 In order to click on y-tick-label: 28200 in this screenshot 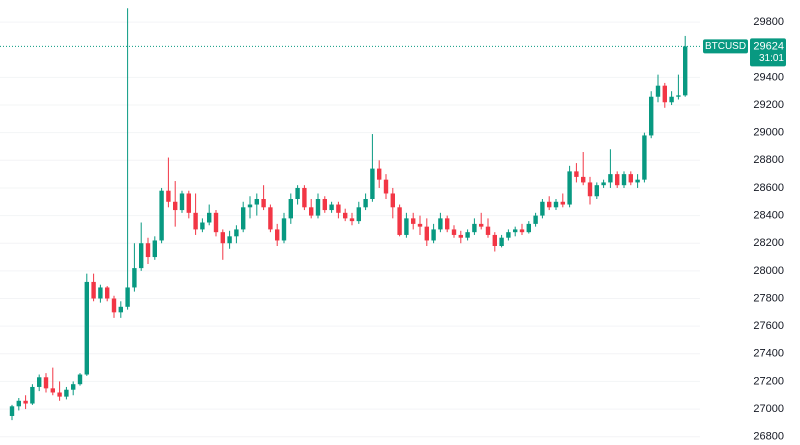, I will do `click(768, 243)`.